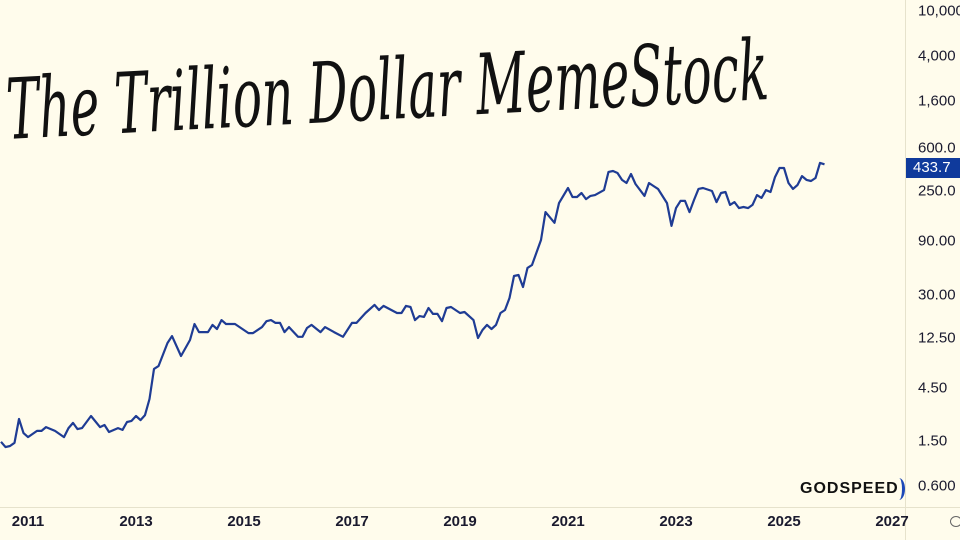  Describe the element at coordinates (899, 489) in the screenshot. I see `logo-arc-icon` at that location.